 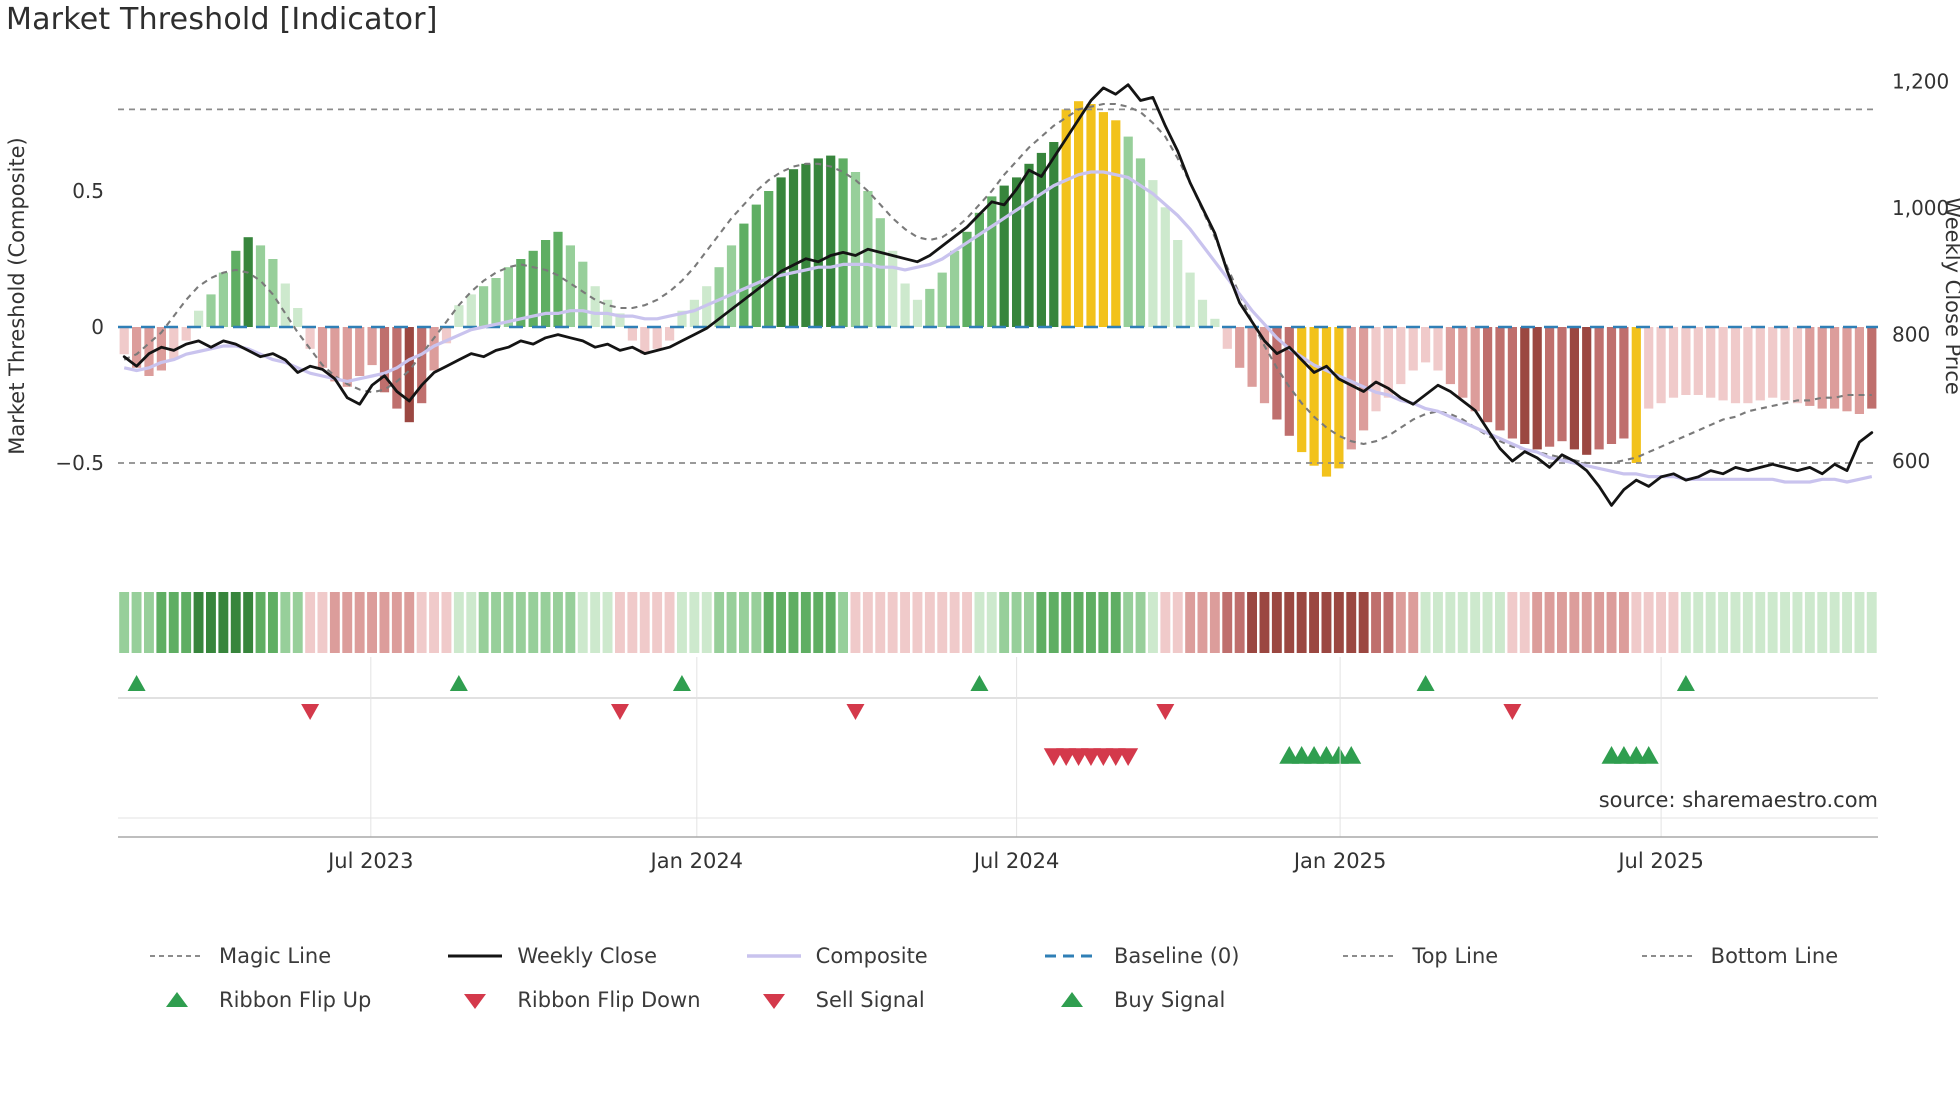 What do you see at coordinates (1911, 335) in the screenshot?
I see `right-axis-tick: 800` at bounding box center [1911, 335].